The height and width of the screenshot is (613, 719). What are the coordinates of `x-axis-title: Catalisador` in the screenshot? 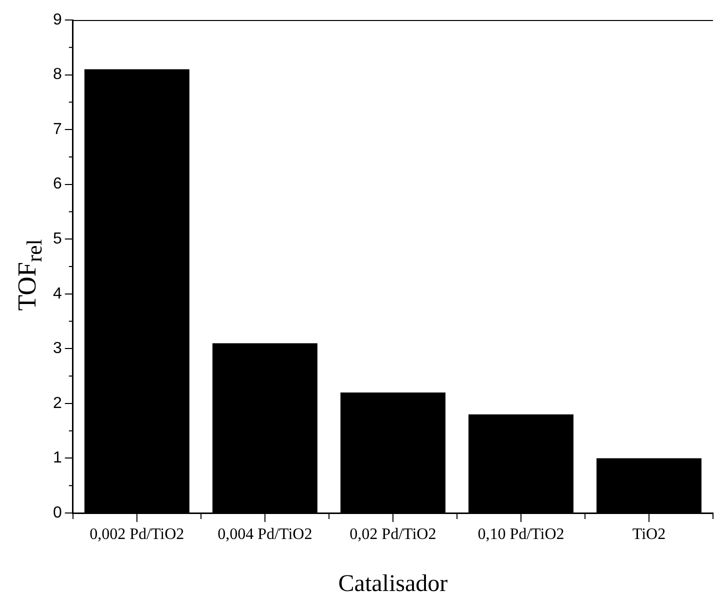 It's located at (393, 583).